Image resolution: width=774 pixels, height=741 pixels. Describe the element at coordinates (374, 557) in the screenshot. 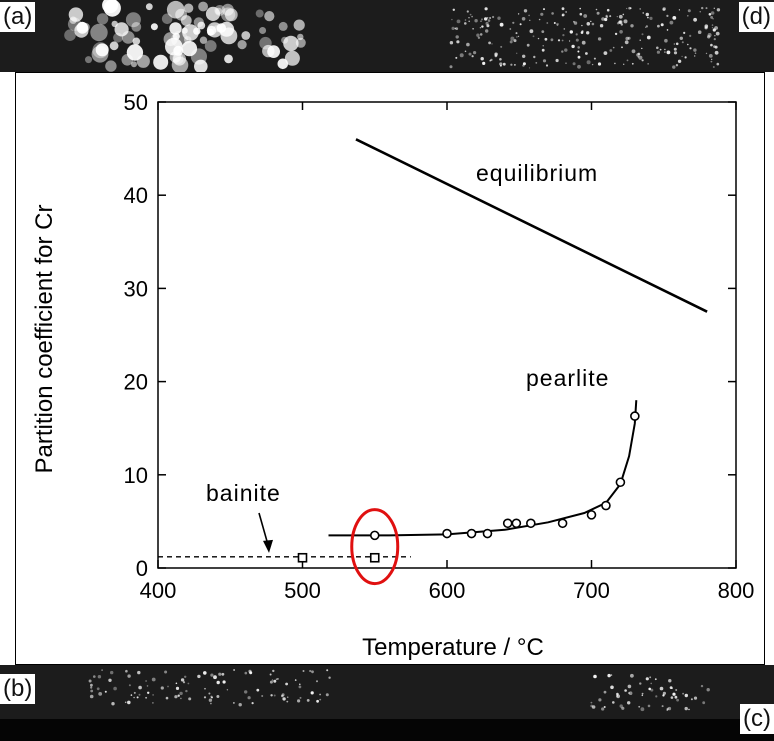

I see `bainite-point` at that location.